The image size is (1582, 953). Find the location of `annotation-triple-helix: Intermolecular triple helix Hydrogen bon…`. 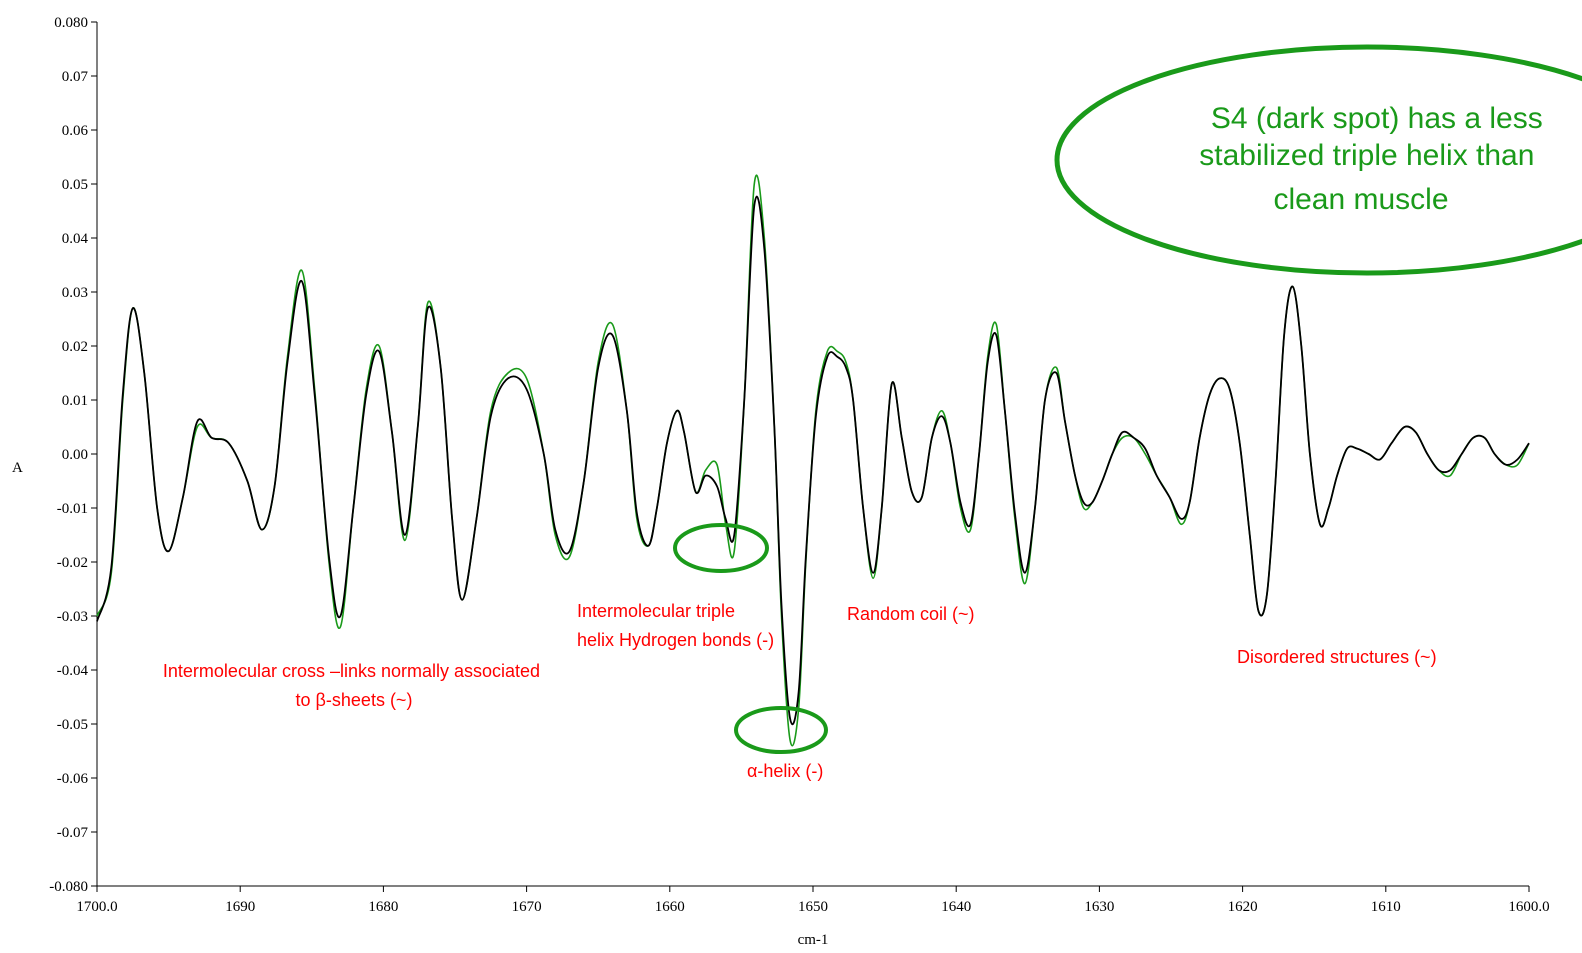

annotation-triple-helix: Intermolecular triple helix Hydrogen bon… is located at coordinates (675, 625).